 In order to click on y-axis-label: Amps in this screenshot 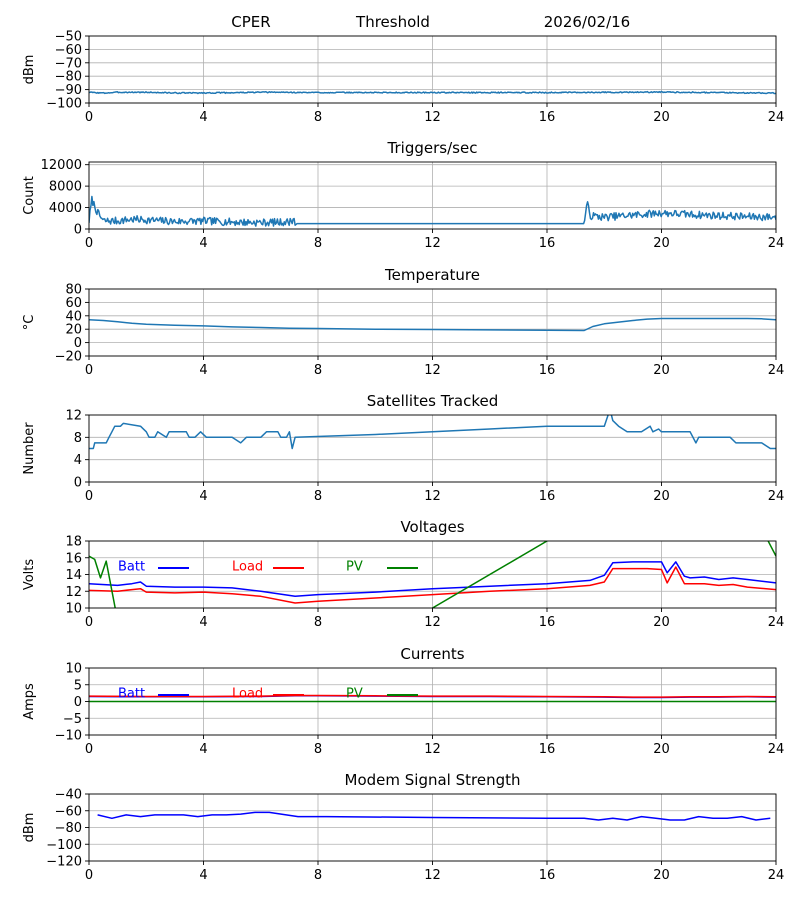, I will do `click(29, 701)`.